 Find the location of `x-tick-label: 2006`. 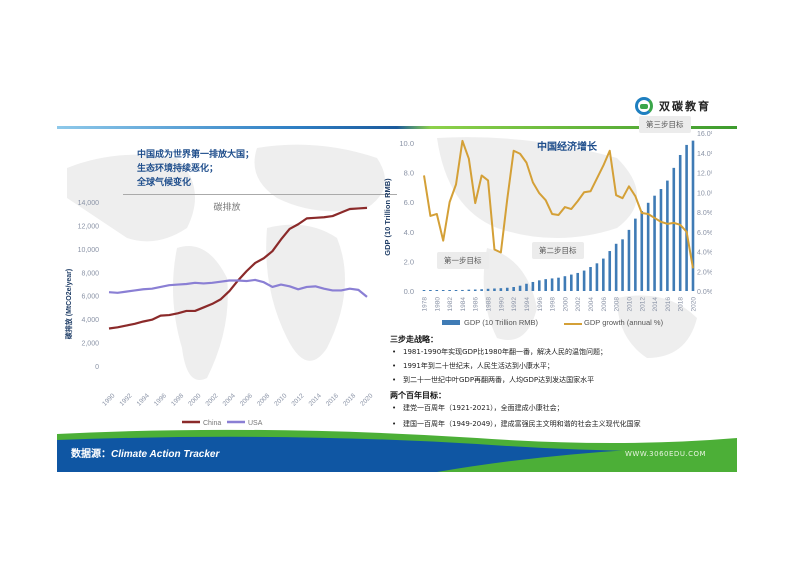

x-tick-label: 2006 is located at coordinates (246, 399).